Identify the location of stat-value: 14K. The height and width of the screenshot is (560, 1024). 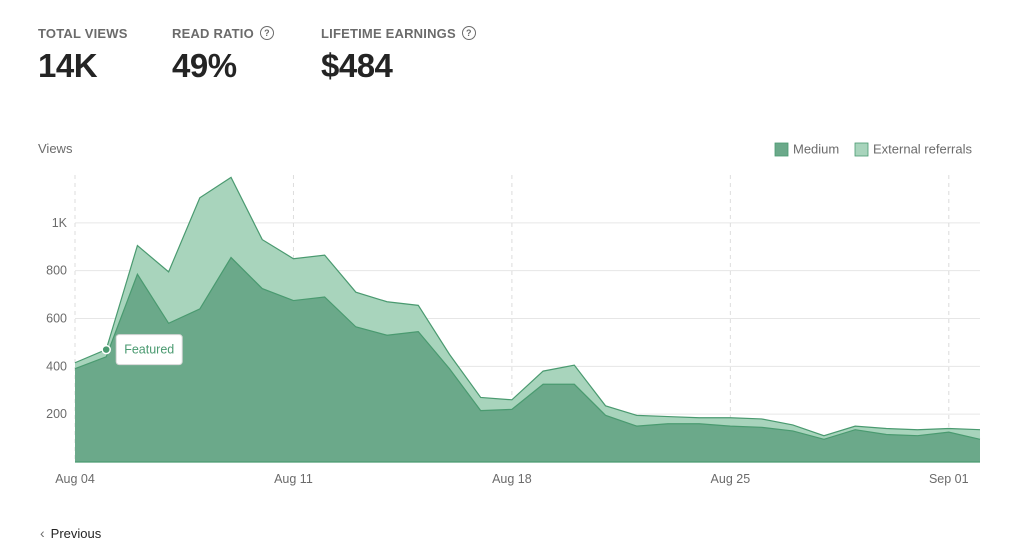
(68, 65).